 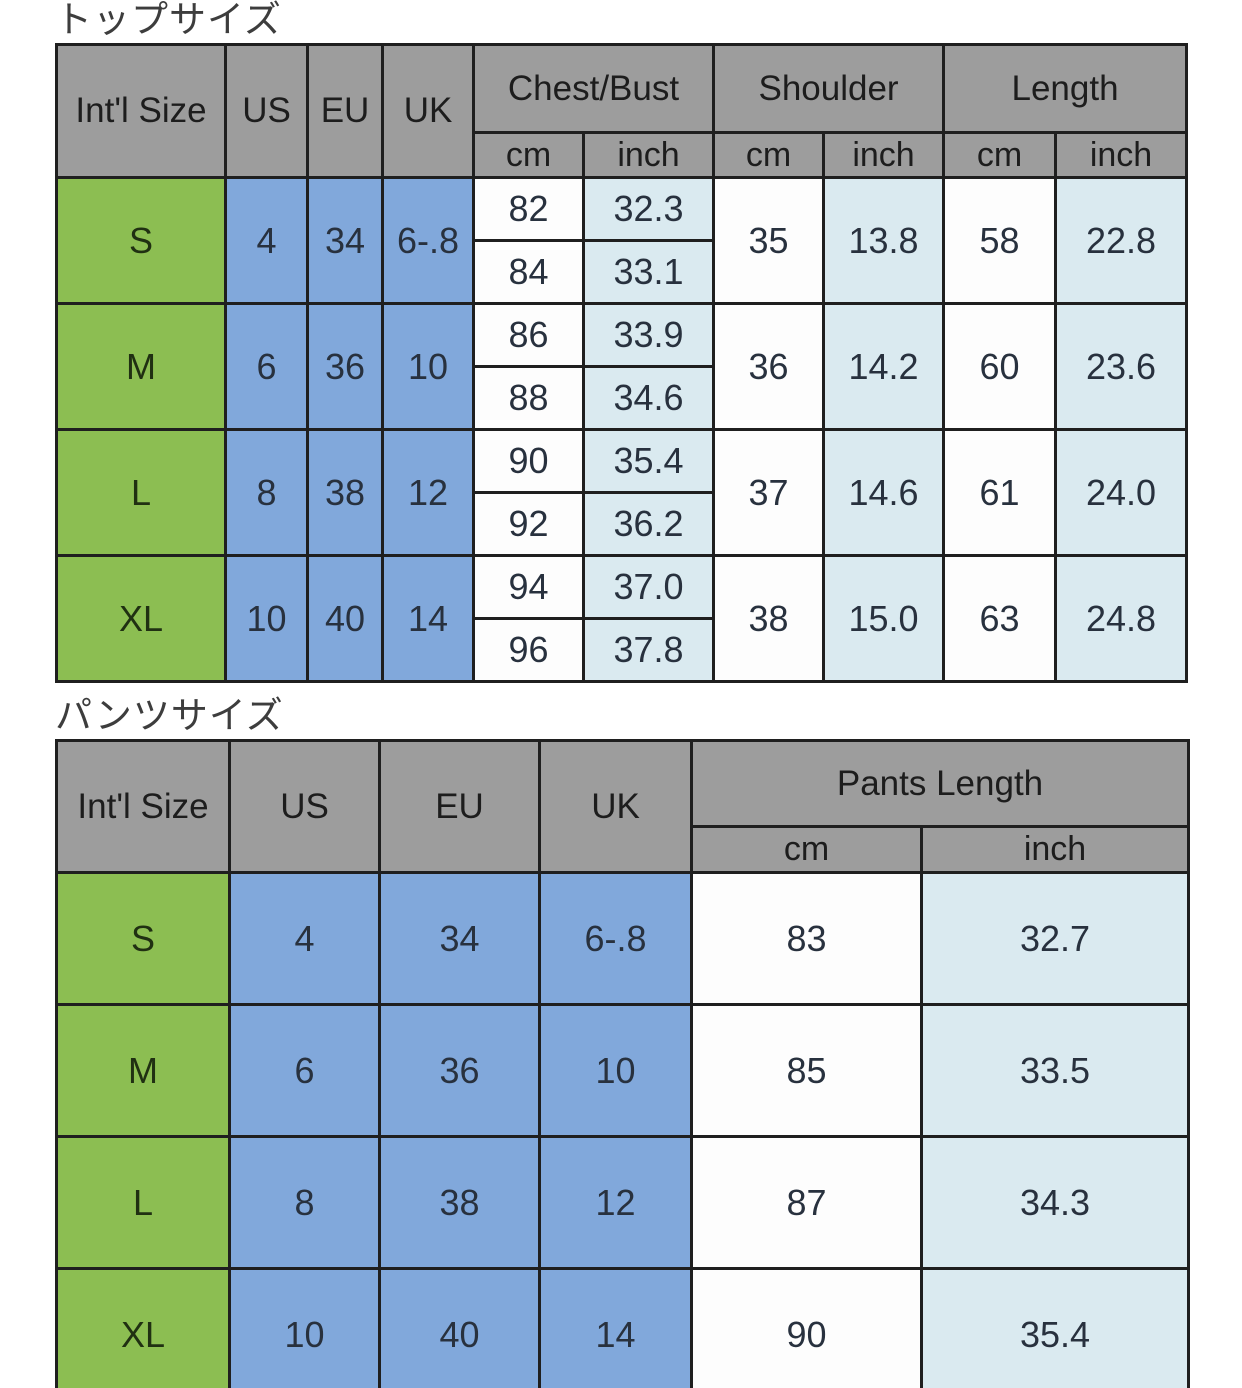 I want to click on chest-inch-cell: 34.6, so click(x=648, y=398).